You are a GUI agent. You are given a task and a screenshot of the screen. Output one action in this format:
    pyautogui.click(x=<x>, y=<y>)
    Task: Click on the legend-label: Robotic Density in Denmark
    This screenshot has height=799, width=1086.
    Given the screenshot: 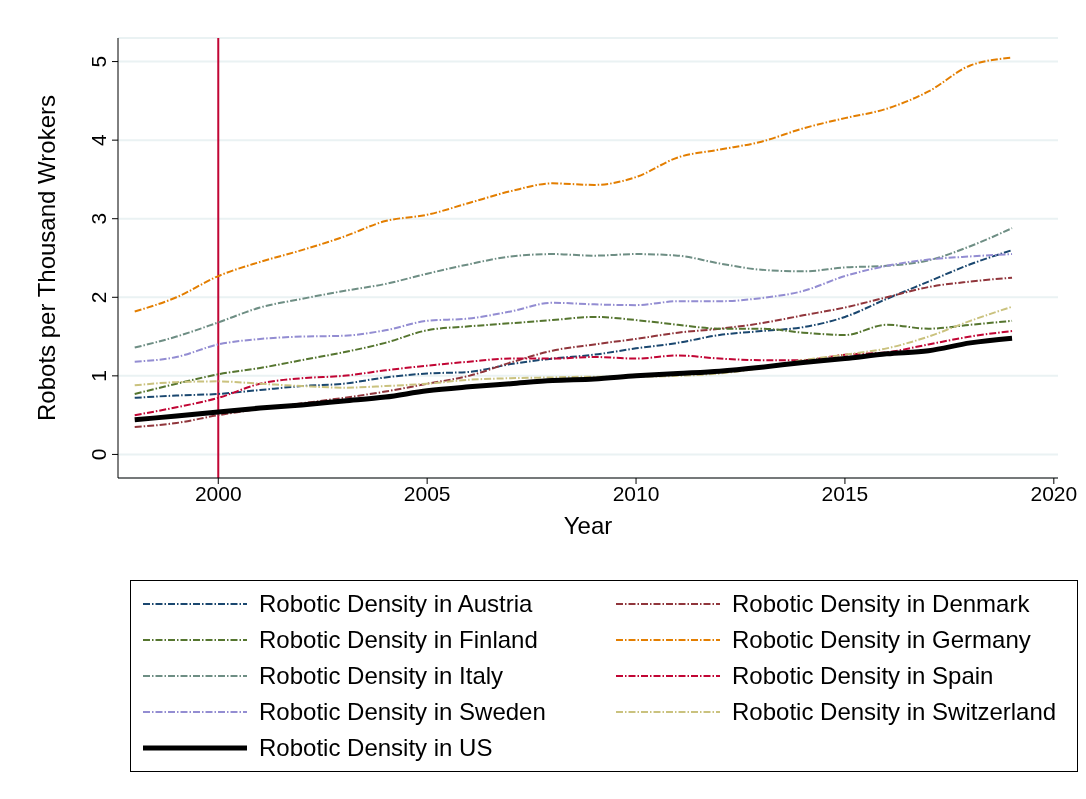 What is the action you would take?
    pyautogui.click(x=881, y=604)
    